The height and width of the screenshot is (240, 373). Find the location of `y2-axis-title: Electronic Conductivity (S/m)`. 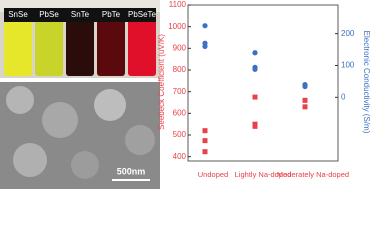

y2-axis-title: Electronic Conductivity (S/m) is located at coordinates (366, 82).